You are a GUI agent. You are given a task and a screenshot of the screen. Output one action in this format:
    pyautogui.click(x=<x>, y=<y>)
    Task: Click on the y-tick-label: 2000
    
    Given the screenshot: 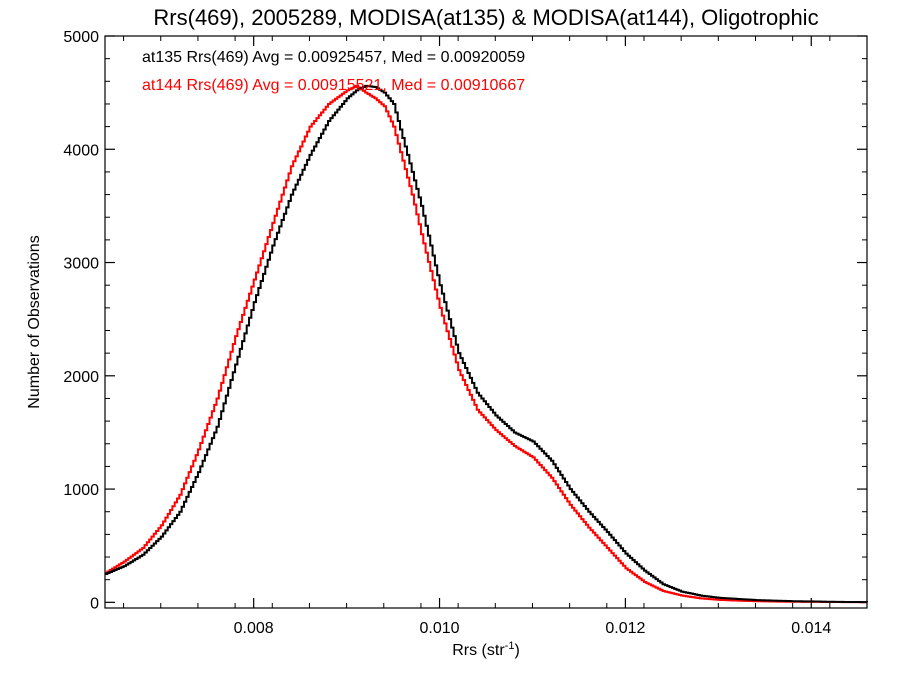 What is the action you would take?
    pyautogui.click(x=81, y=377)
    